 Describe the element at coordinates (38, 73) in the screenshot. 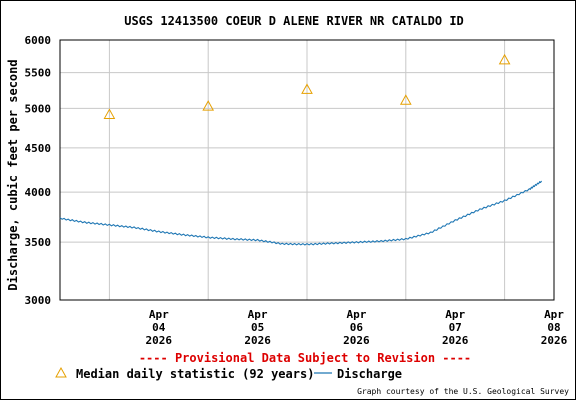

I see `y-tick-label: 5500` at that location.